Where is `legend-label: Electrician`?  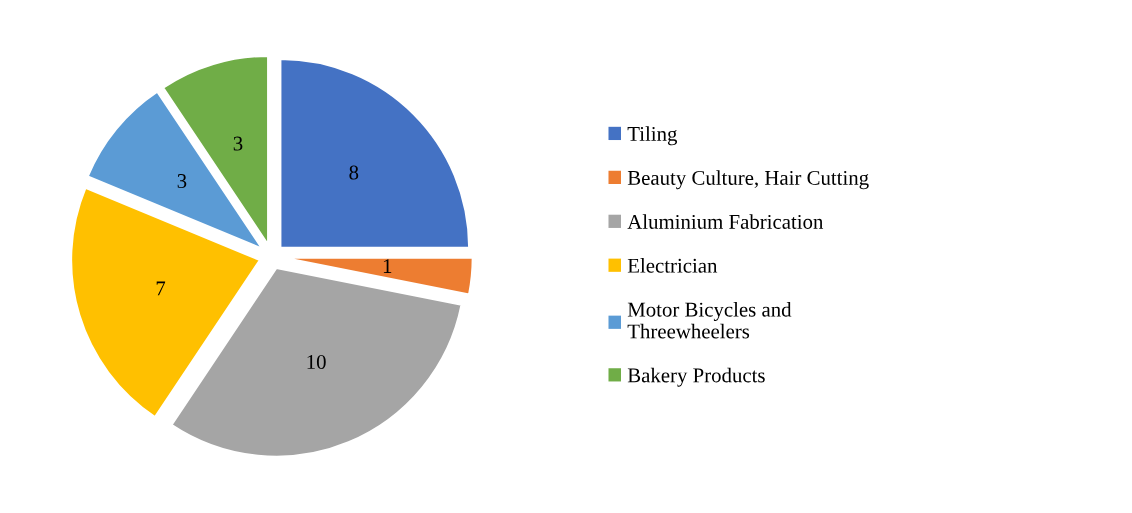 legend-label: Electrician is located at coordinates (672, 265).